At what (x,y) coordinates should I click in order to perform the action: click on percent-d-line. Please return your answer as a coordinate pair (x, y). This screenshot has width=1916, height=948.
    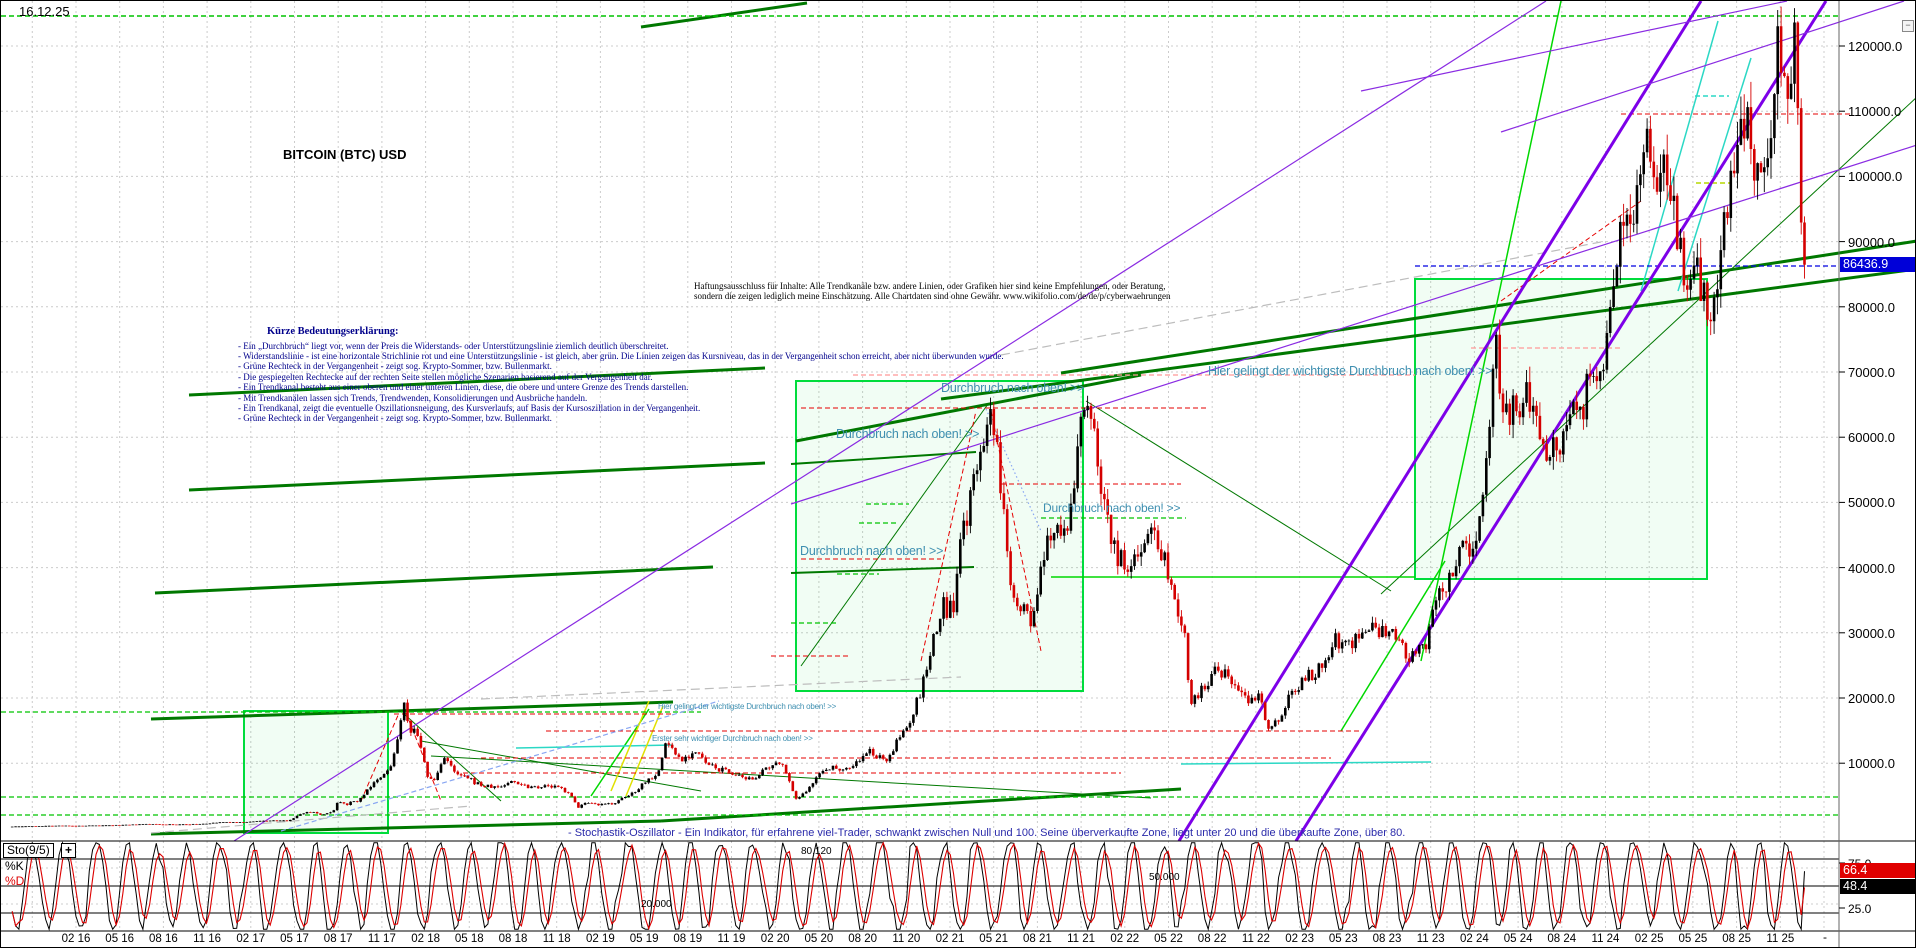
    Looking at the image, I should click on (908, 886).